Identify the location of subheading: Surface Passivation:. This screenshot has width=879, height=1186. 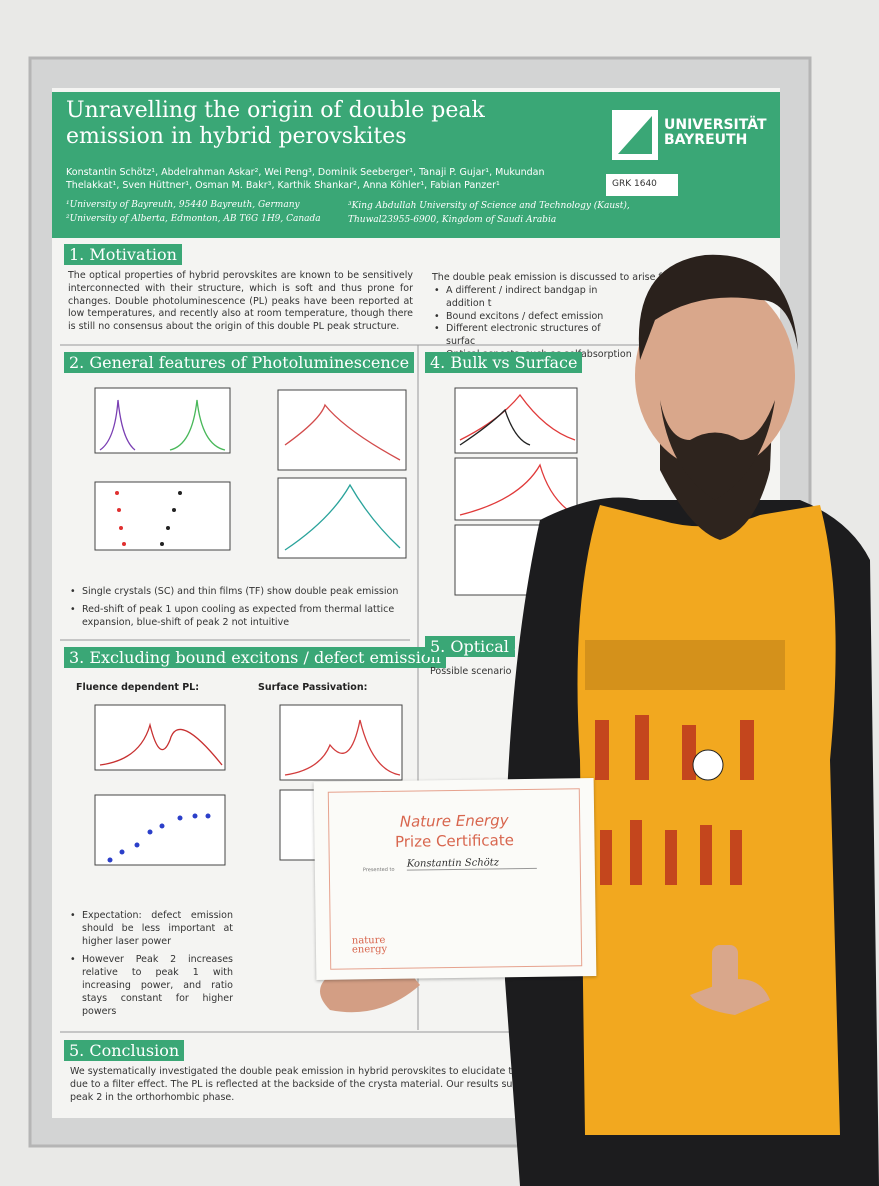
(313, 687).